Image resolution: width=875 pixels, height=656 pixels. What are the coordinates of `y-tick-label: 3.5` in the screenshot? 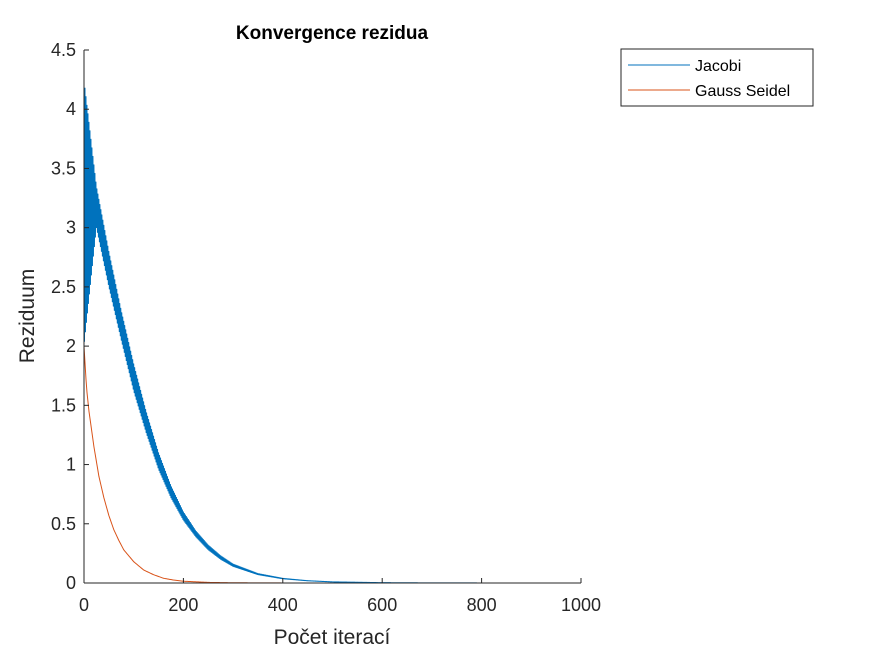 It's located at (63, 168).